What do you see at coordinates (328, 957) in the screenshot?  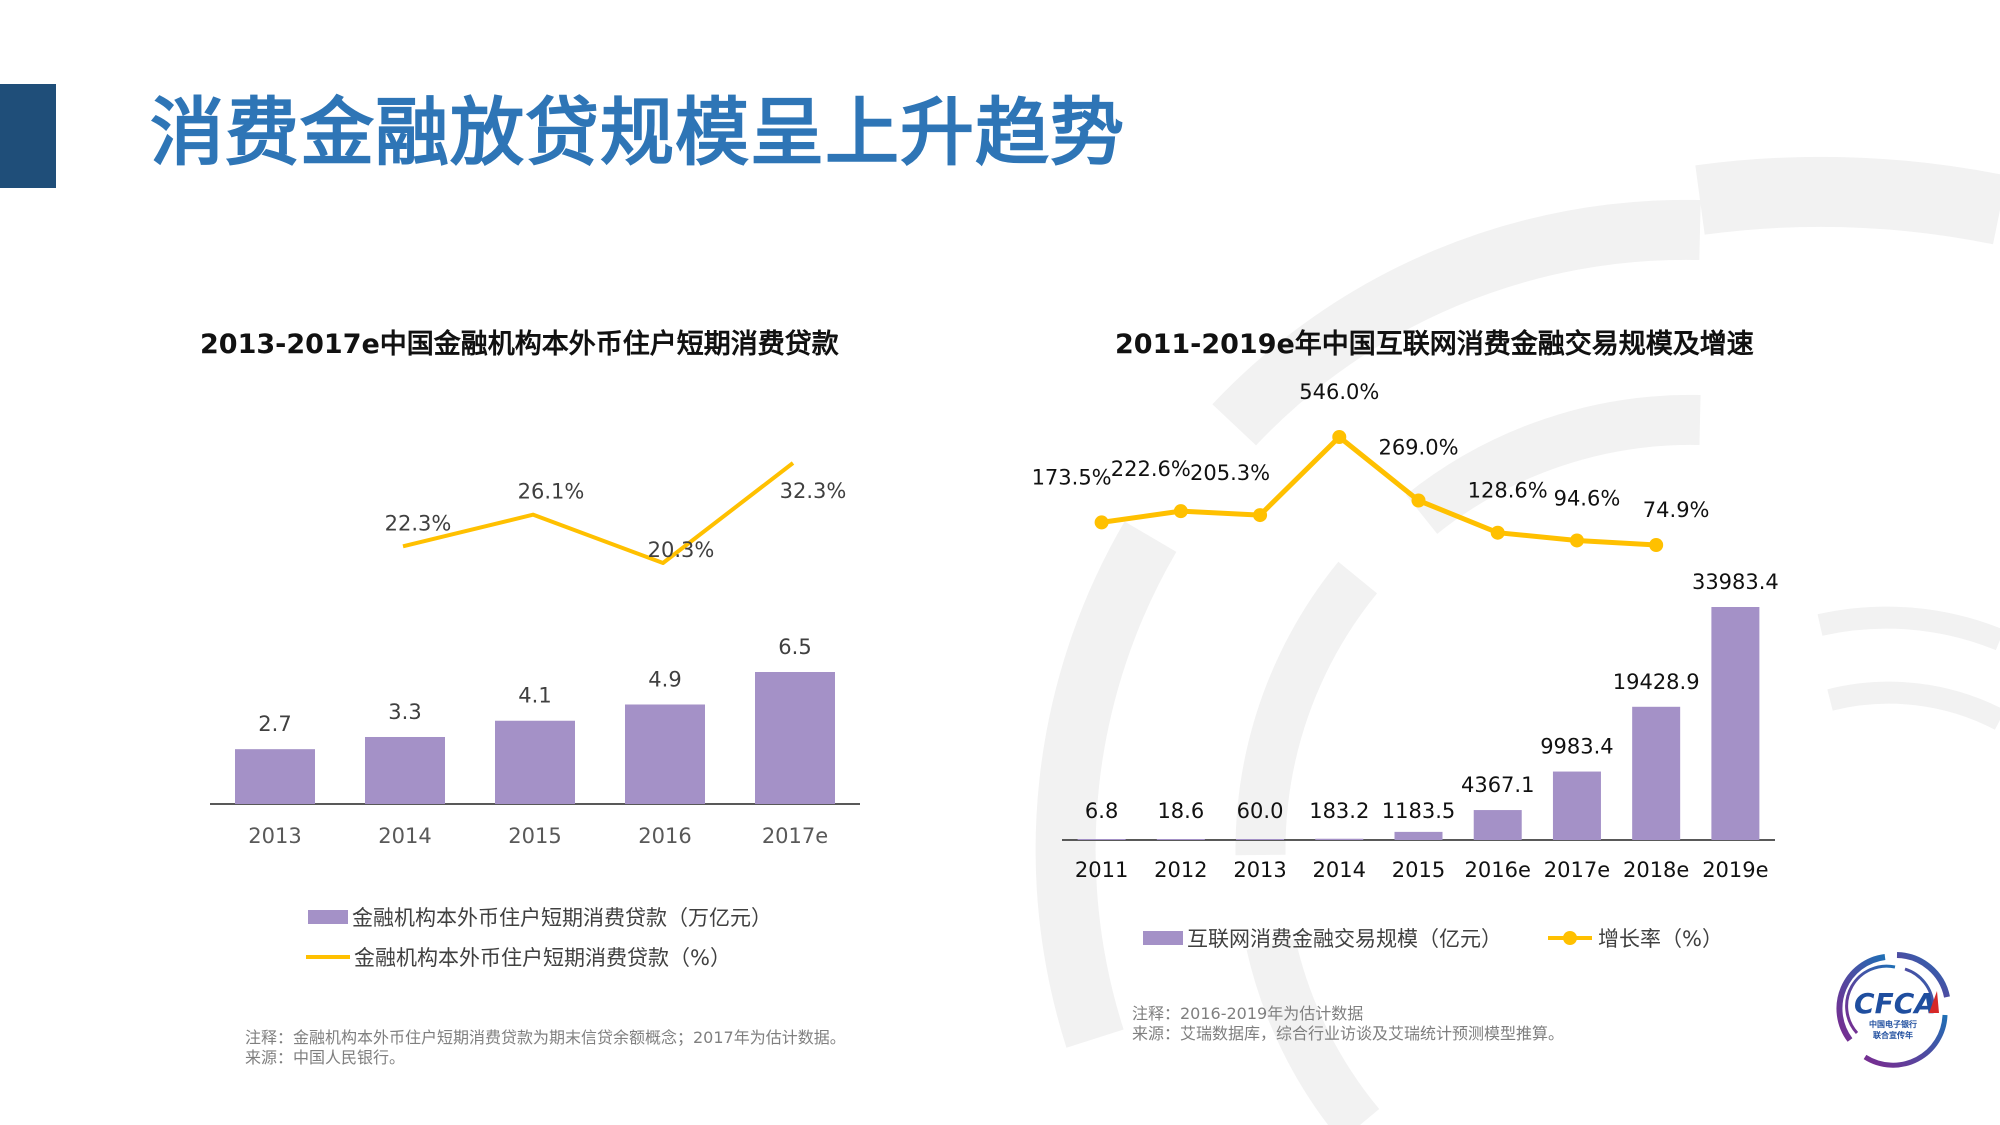 I see `legend-line-swatch` at bounding box center [328, 957].